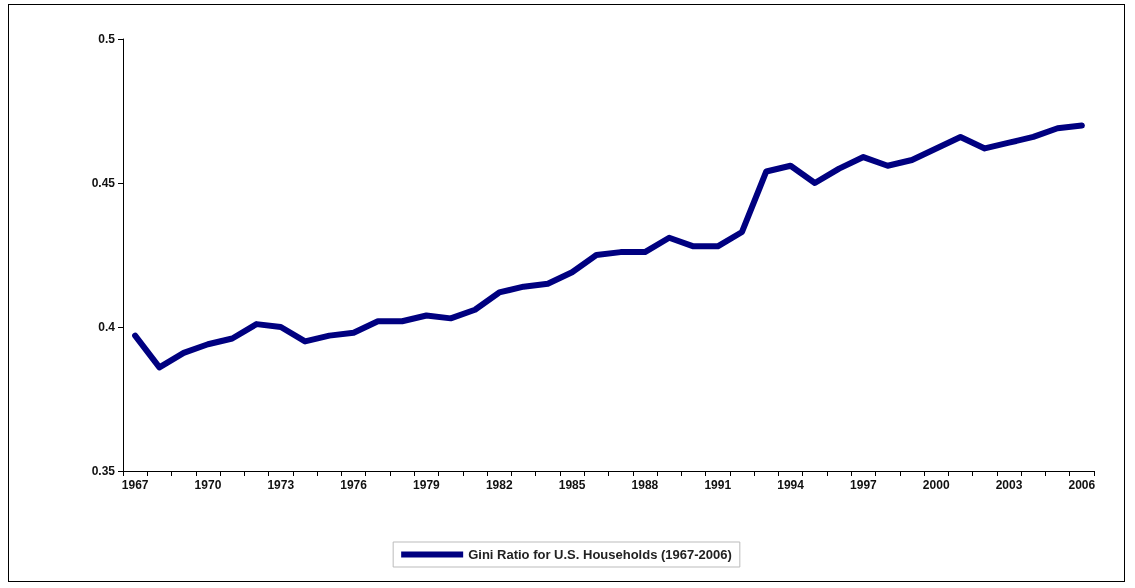 The image size is (1135, 588). I want to click on x-tick-label: 2000, so click(936, 485).